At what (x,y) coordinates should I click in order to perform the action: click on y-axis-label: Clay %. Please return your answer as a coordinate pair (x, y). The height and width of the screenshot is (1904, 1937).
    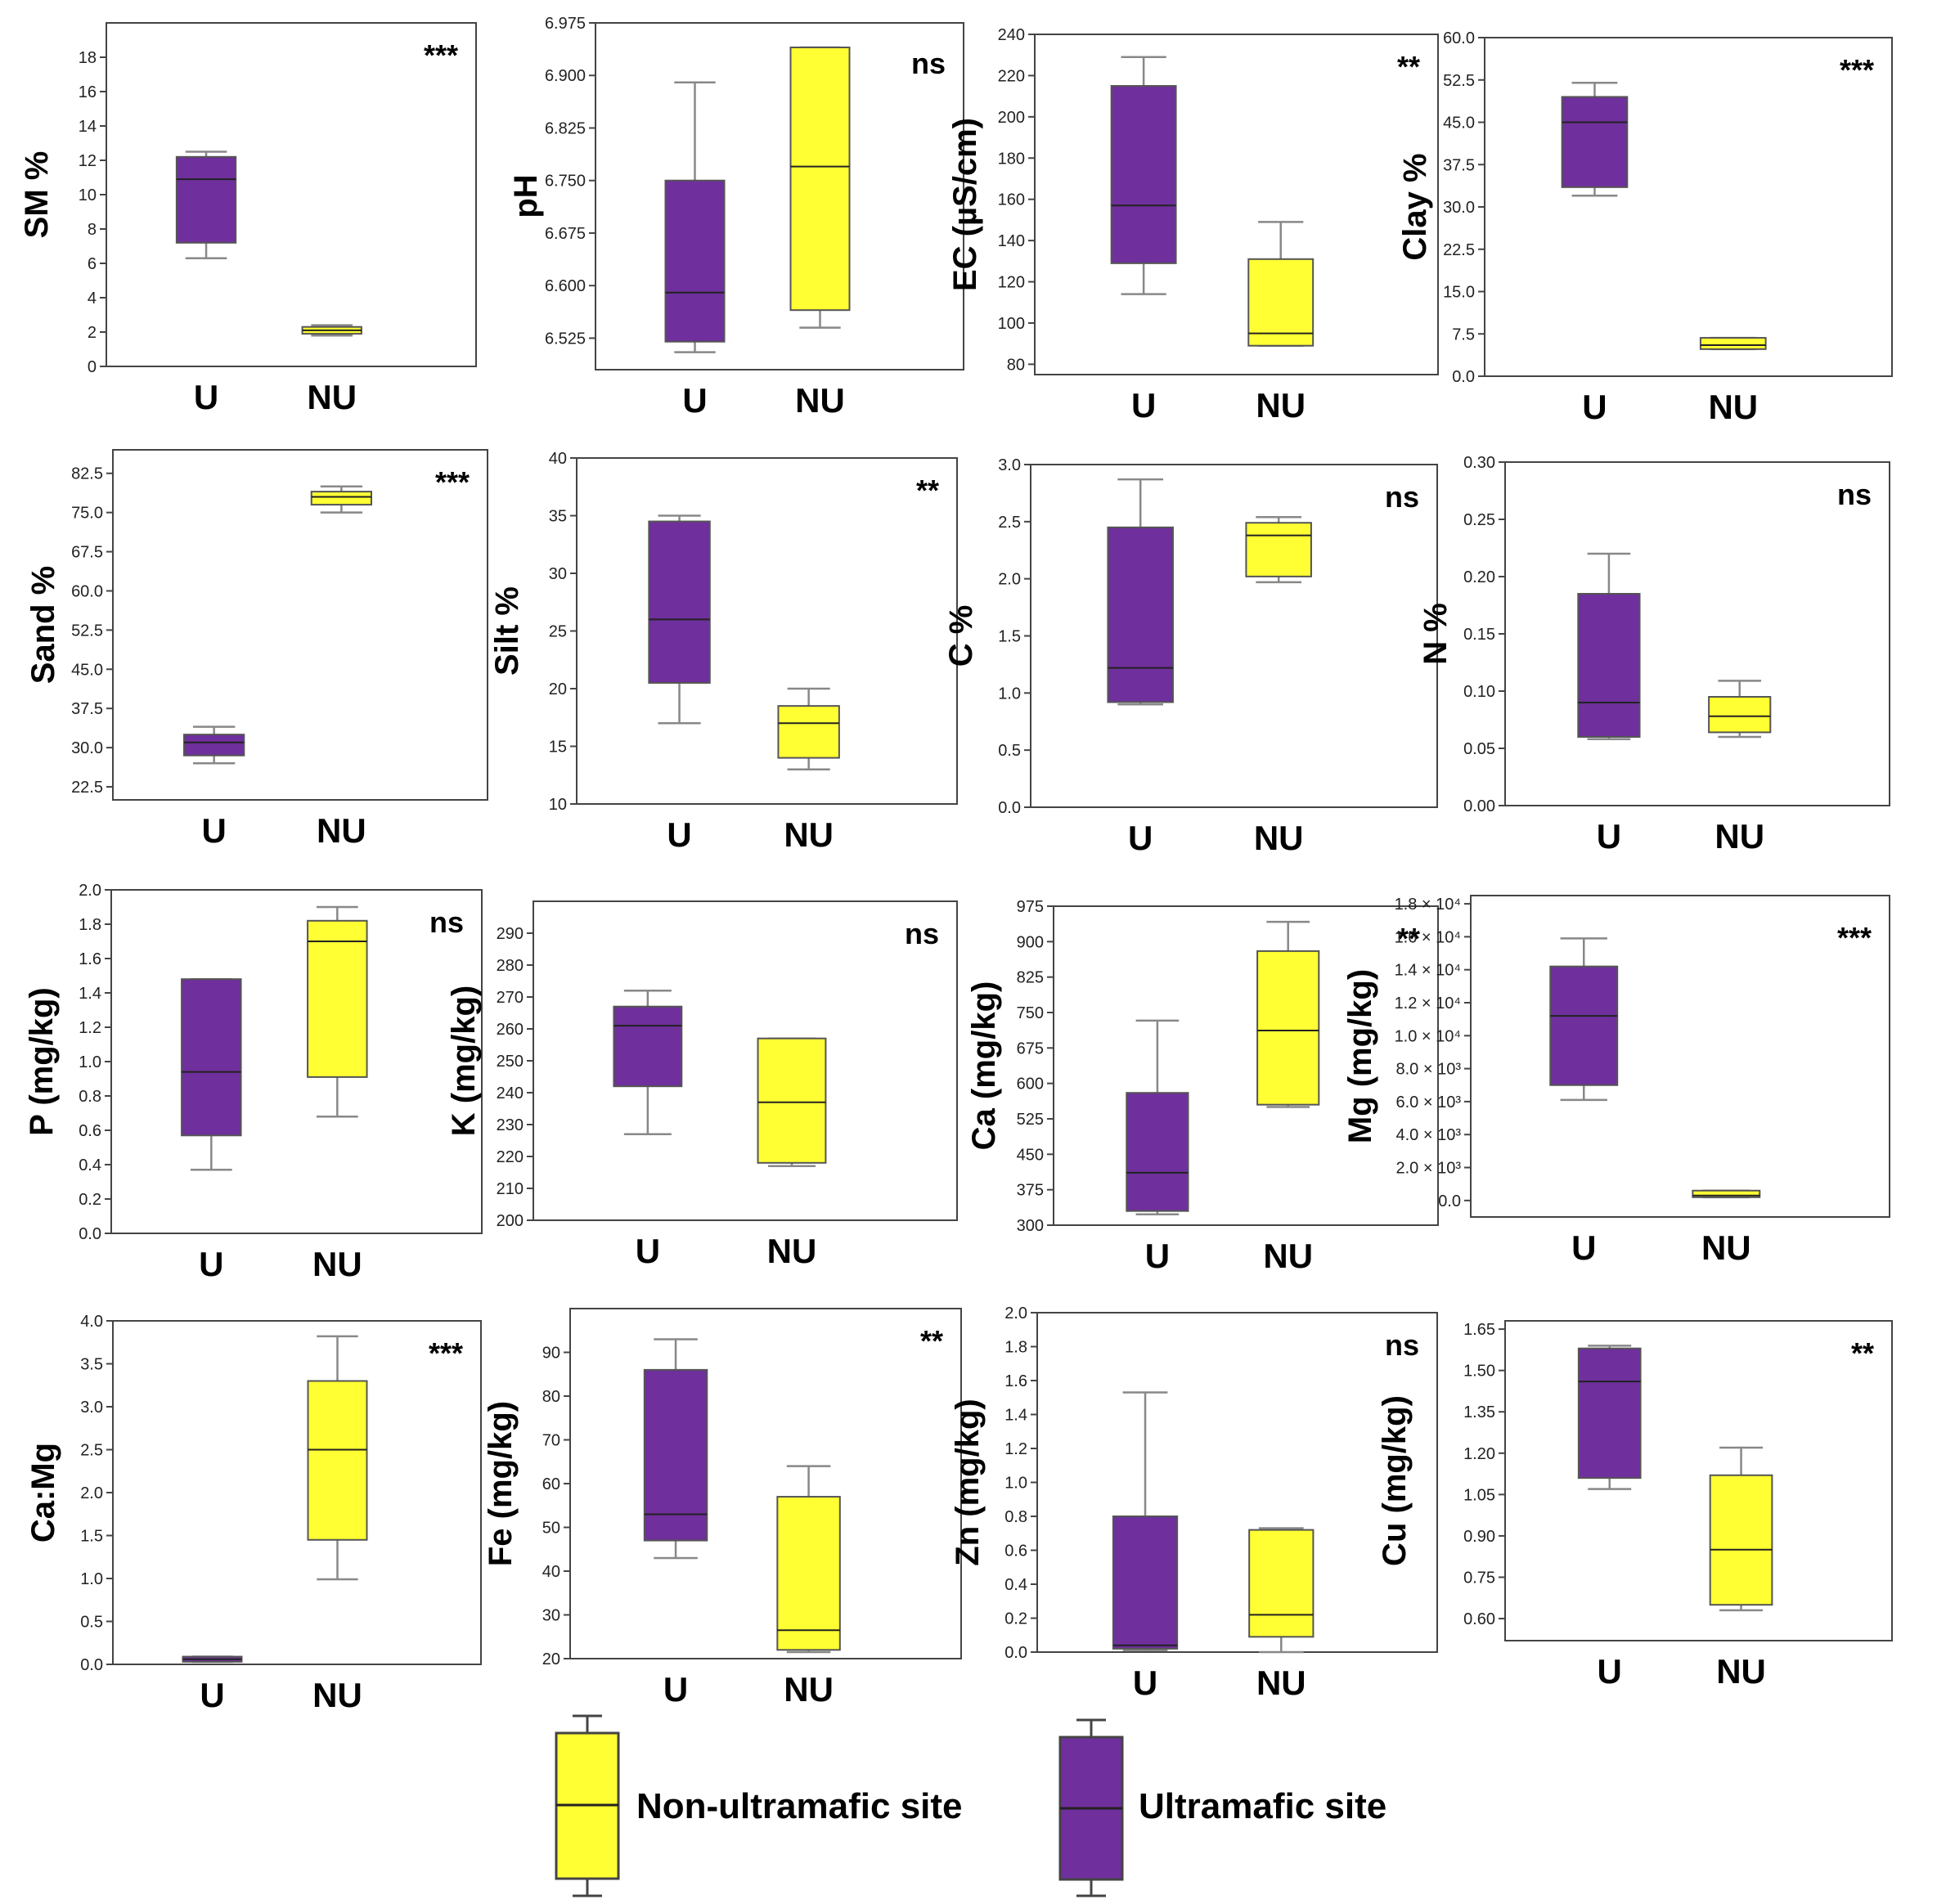
    Looking at the image, I should click on (1415, 206).